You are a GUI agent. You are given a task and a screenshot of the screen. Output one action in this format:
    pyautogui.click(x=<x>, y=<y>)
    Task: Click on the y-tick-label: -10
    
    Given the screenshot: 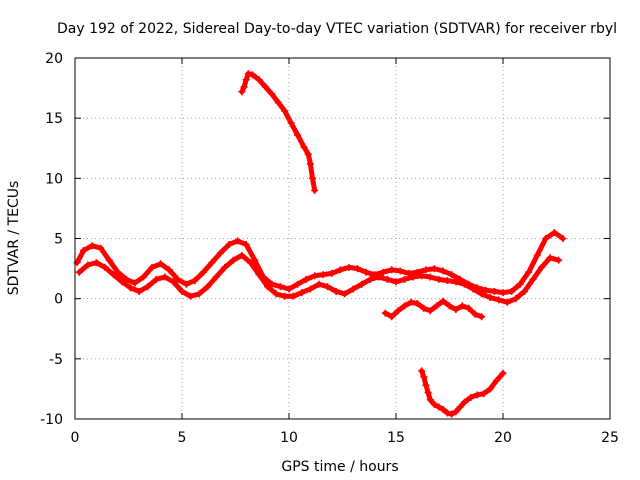 What is the action you would take?
    pyautogui.click(x=51, y=420)
    